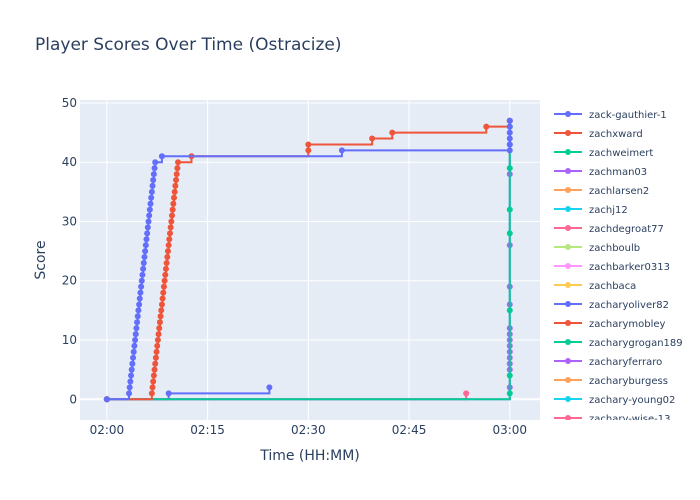  I want to click on legend-item: zacharymobley, so click(610, 324).